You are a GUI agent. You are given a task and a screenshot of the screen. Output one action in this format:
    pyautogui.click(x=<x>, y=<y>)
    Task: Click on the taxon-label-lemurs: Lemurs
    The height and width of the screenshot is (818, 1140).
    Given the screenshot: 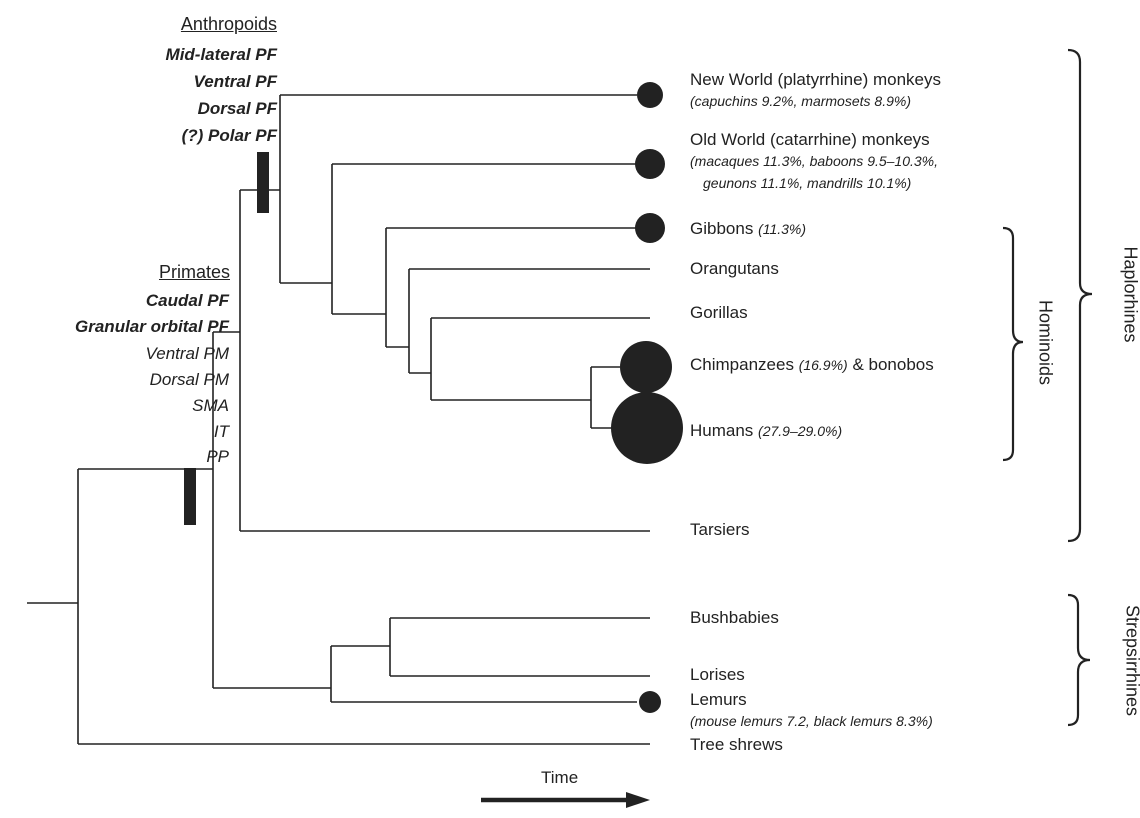 What is the action you would take?
    pyautogui.click(x=718, y=699)
    